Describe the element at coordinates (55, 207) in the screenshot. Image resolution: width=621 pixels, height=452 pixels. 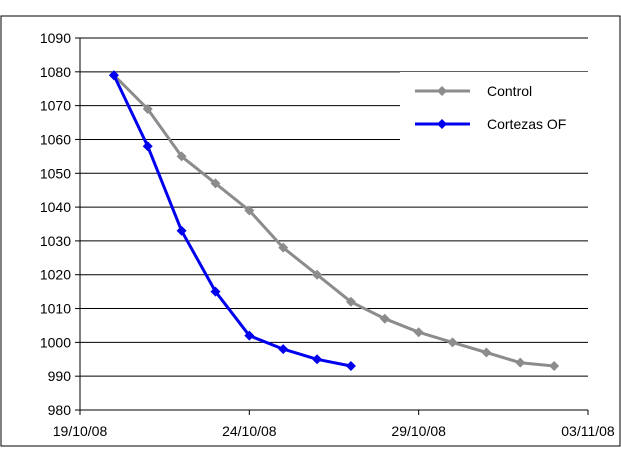
I see `y-tick-label: 1040` at that location.